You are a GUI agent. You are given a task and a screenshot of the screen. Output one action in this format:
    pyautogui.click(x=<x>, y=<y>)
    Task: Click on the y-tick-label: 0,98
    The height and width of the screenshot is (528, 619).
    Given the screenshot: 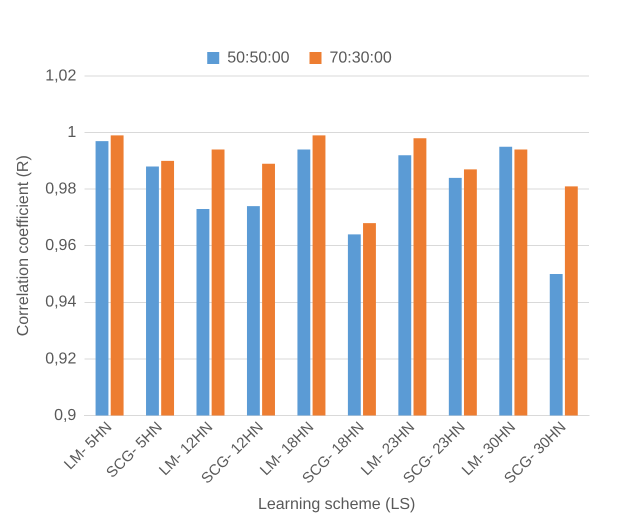 What is the action you would take?
    pyautogui.click(x=60, y=189)
    